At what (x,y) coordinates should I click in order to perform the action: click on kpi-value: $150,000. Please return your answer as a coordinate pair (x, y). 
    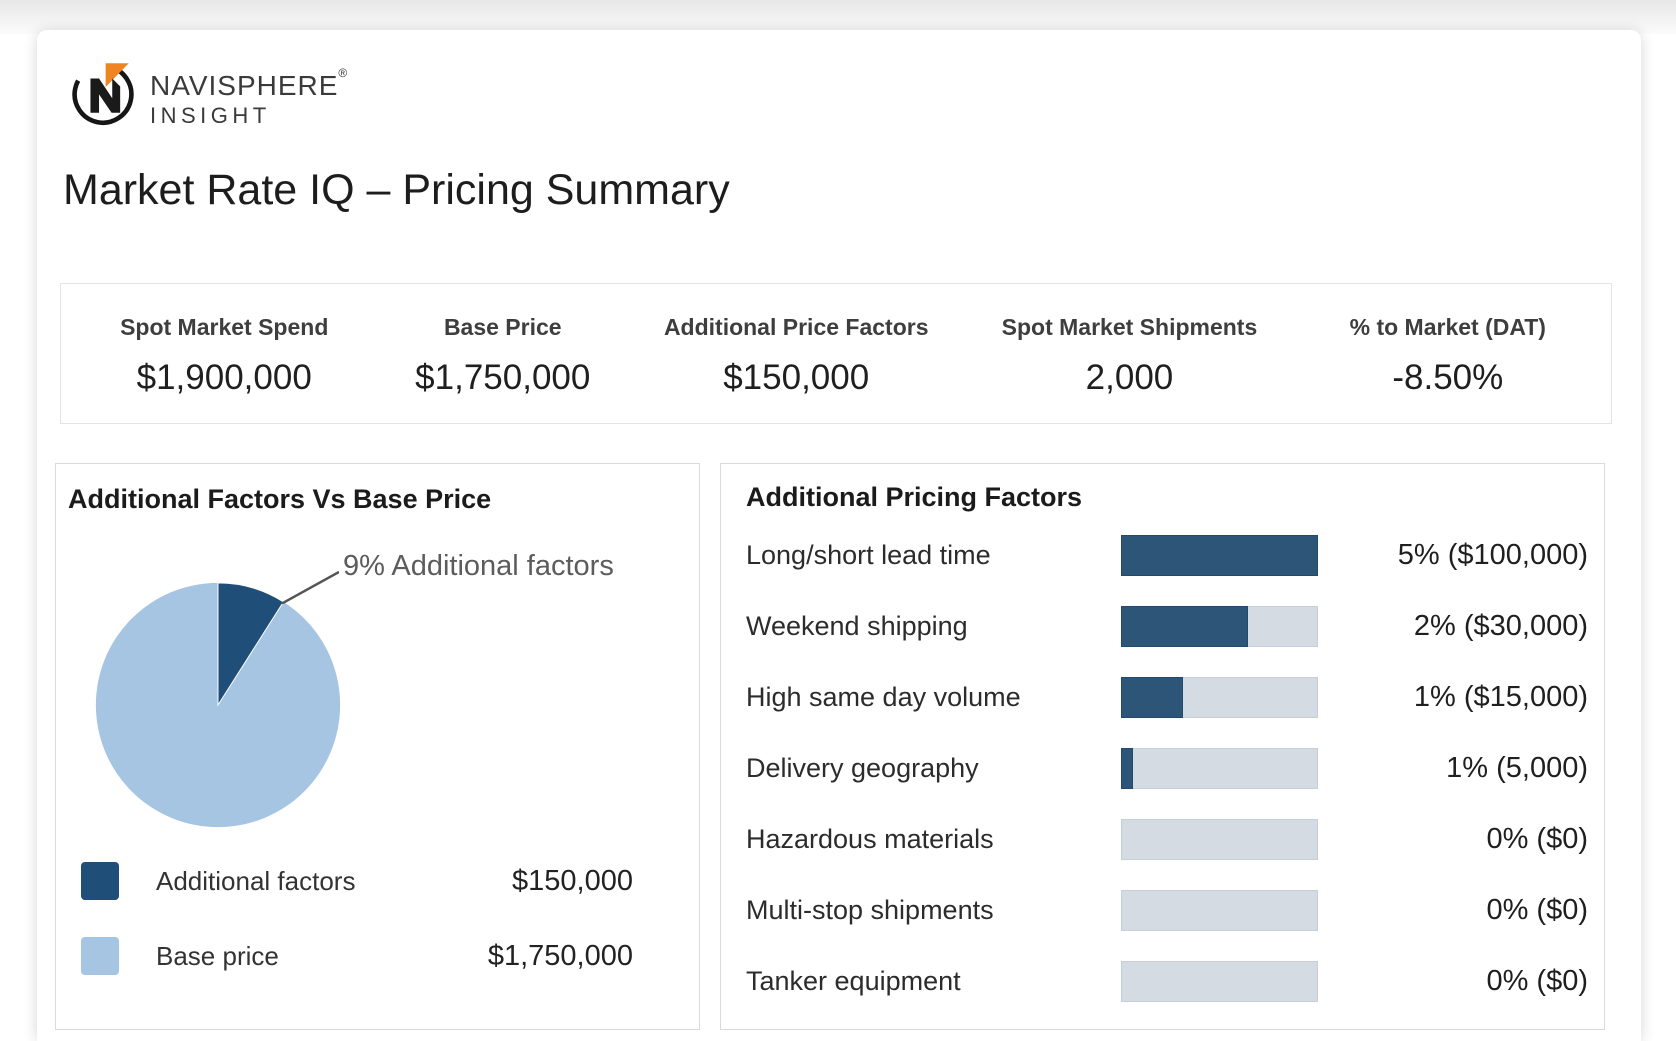
    Looking at the image, I should click on (796, 377).